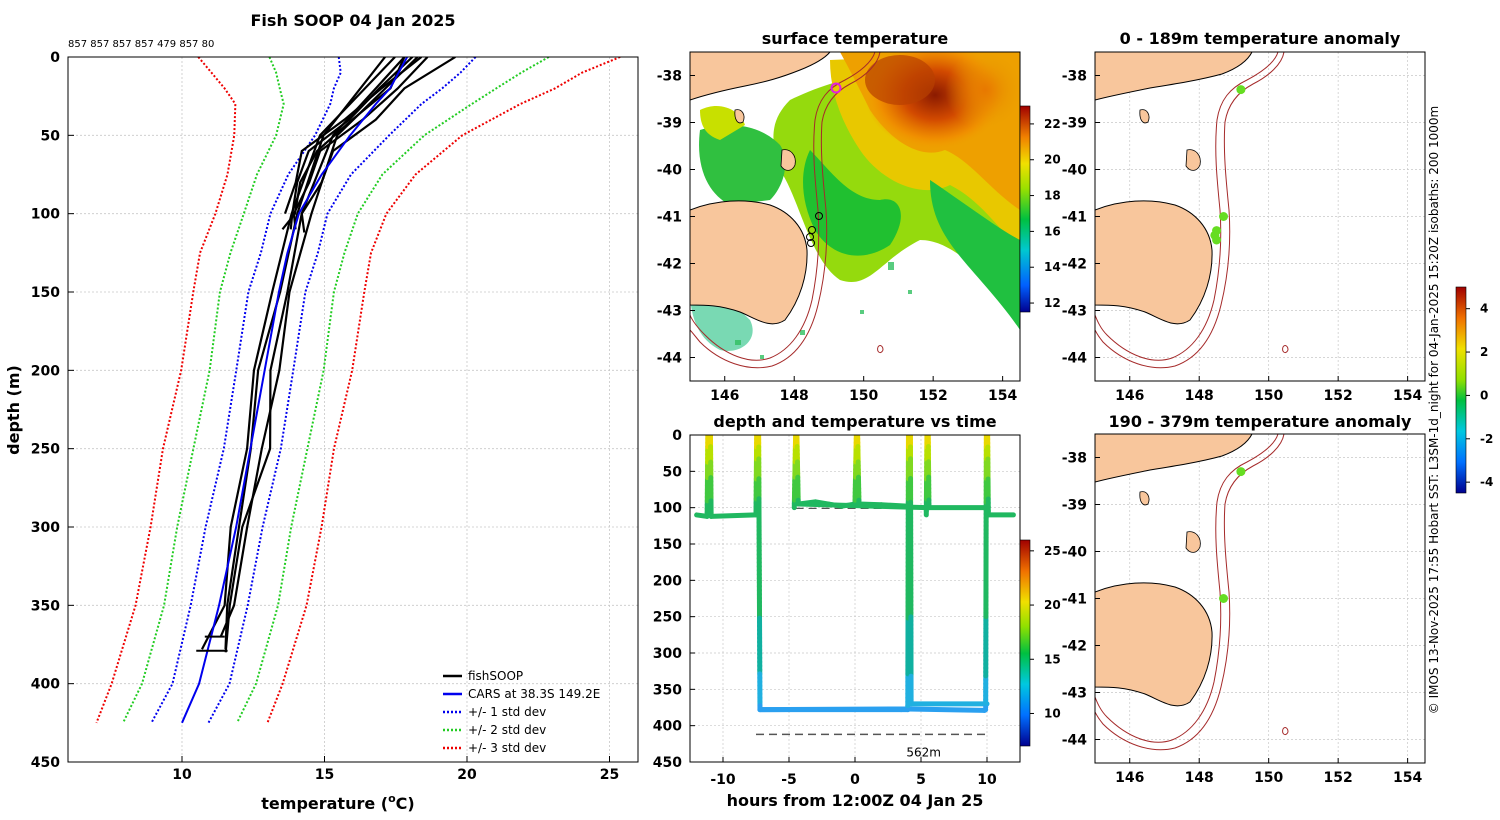 The width and height of the screenshot is (1500, 820). Describe the element at coordinates (324, 775) in the screenshot. I see `profile-xtick-label: 15` at that location.